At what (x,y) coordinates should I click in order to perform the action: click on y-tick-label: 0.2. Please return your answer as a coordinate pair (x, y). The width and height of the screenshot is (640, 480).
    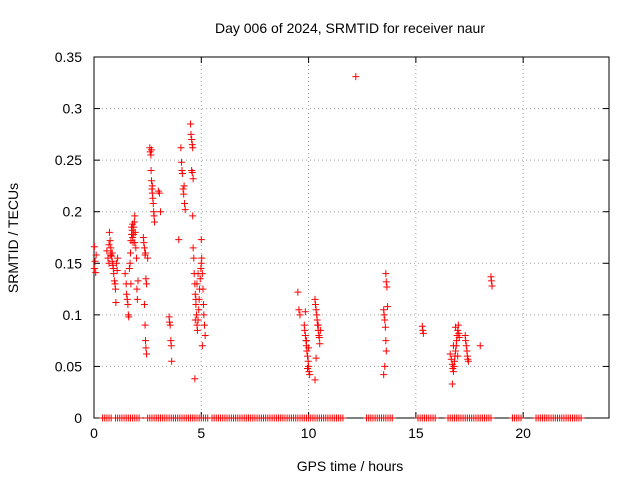
    Looking at the image, I should click on (73, 212).